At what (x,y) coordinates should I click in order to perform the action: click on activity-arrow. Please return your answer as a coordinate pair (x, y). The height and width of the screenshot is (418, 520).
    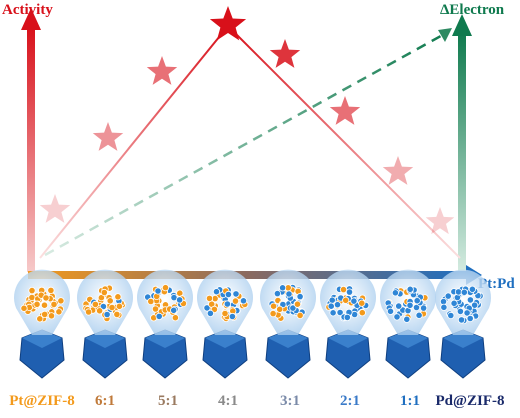
    Looking at the image, I should click on (31, 19).